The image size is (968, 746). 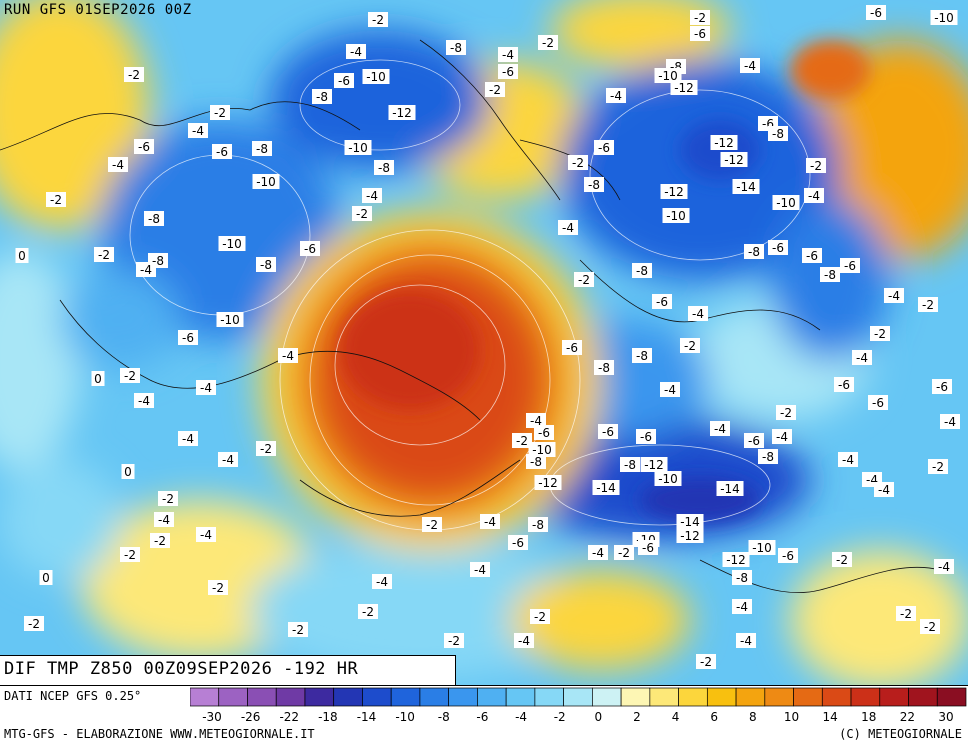 What do you see at coordinates (289, 717) in the screenshot?
I see `legend-tick-label: -22` at bounding box center [289, 717].